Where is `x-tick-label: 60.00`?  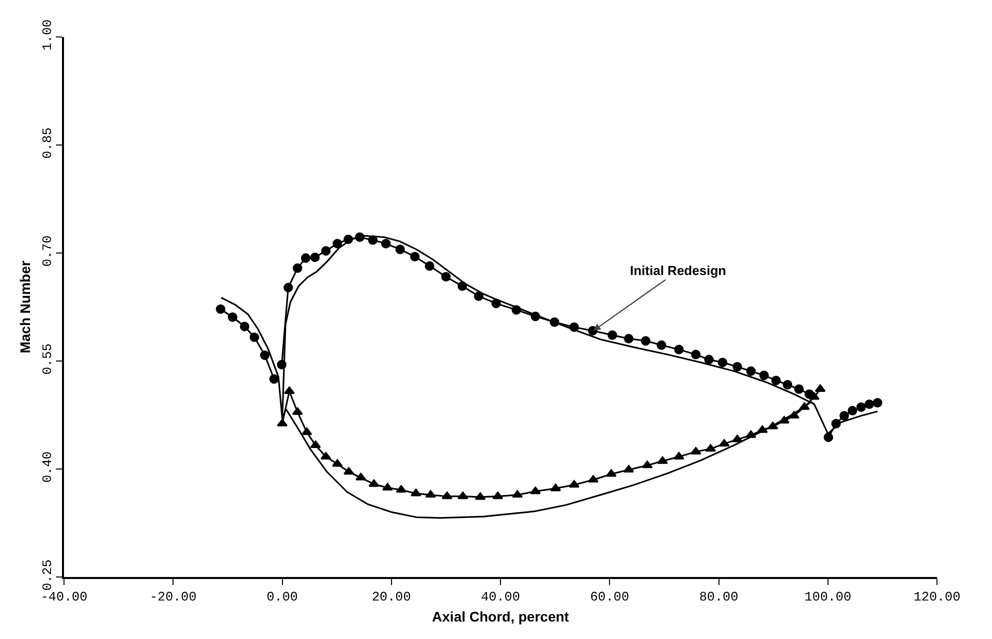 x-tick-label: 60.00 is located at coordinates (610, 597).